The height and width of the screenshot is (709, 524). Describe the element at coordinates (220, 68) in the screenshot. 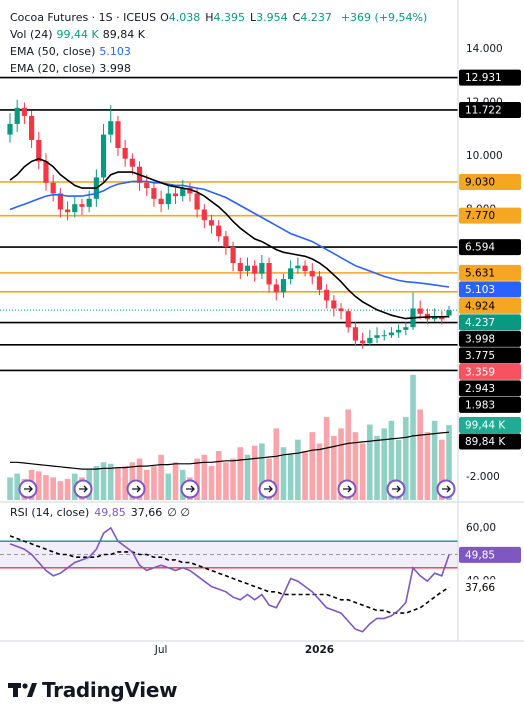

I see `legend-row: EMA (20, close) 3.998` at that location.